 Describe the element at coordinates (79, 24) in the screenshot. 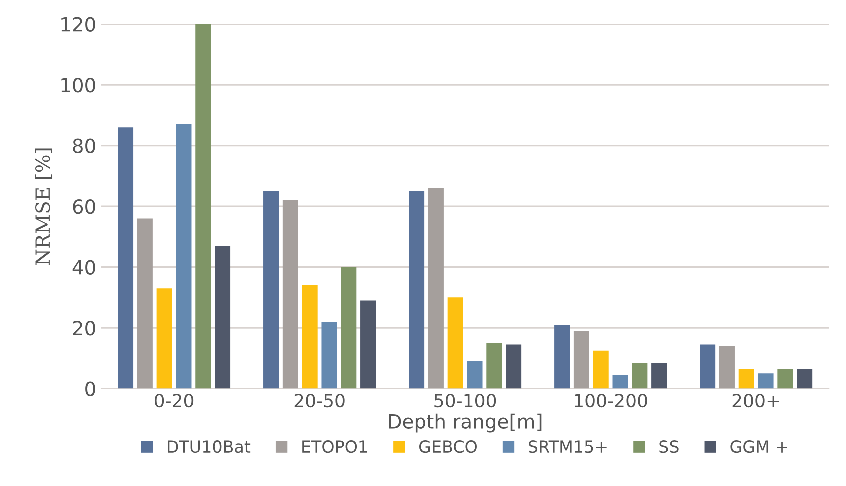

I see `y-tick-label: 120` at that location.